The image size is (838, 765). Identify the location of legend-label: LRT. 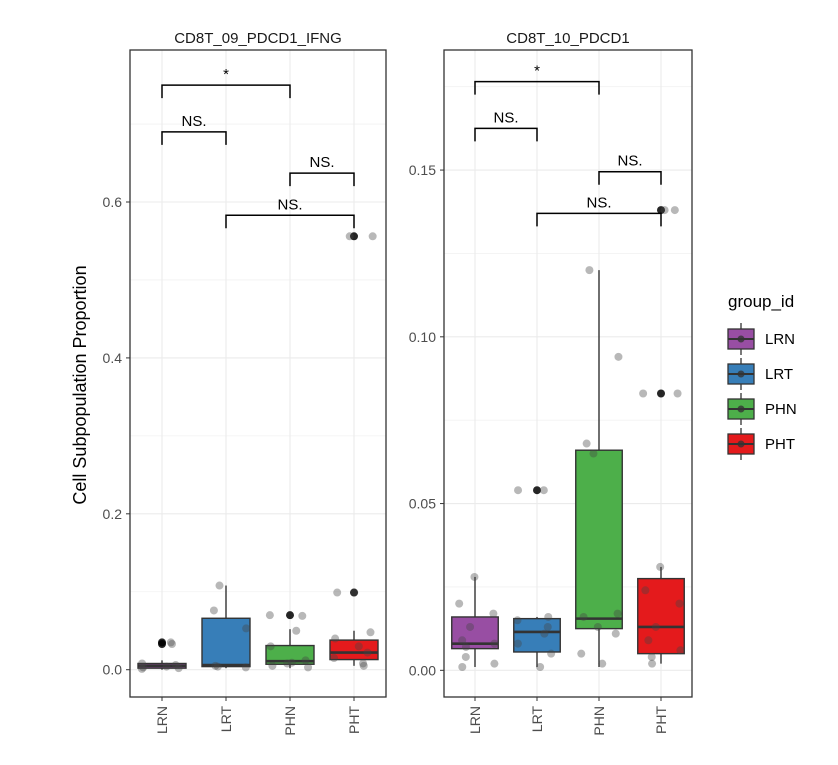
(779, 374).